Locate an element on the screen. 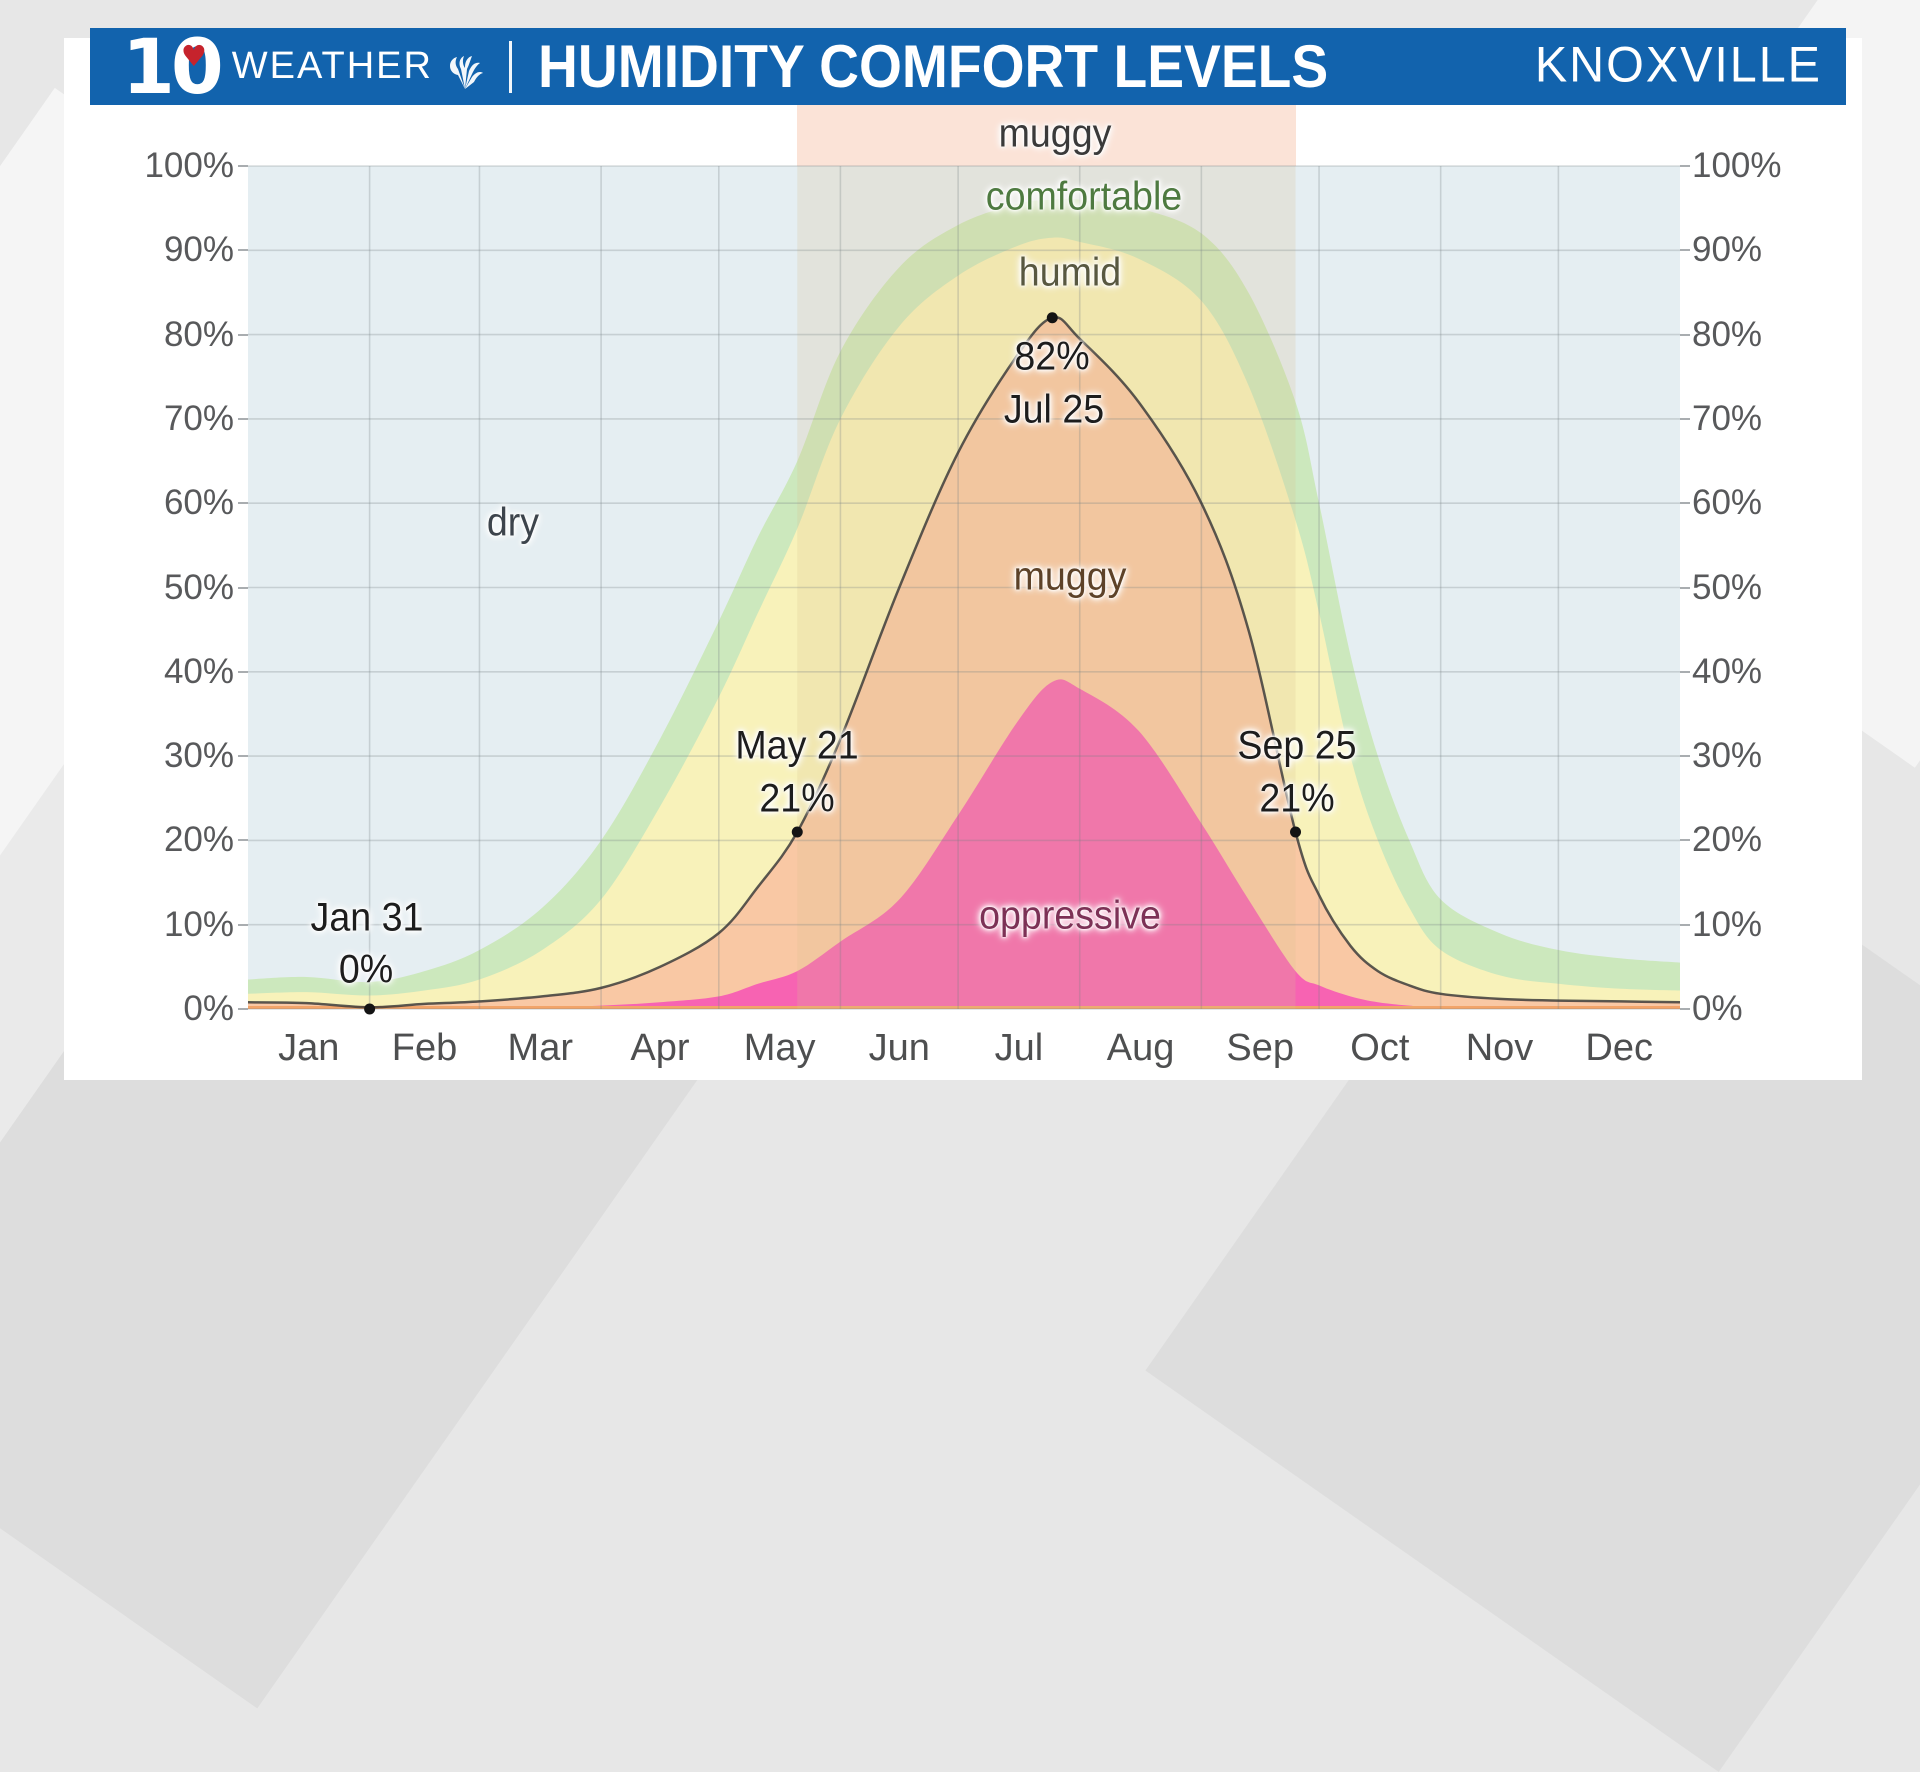  annotation-pt-jan-date: Jan 31 is located at coordinates (367, 917).